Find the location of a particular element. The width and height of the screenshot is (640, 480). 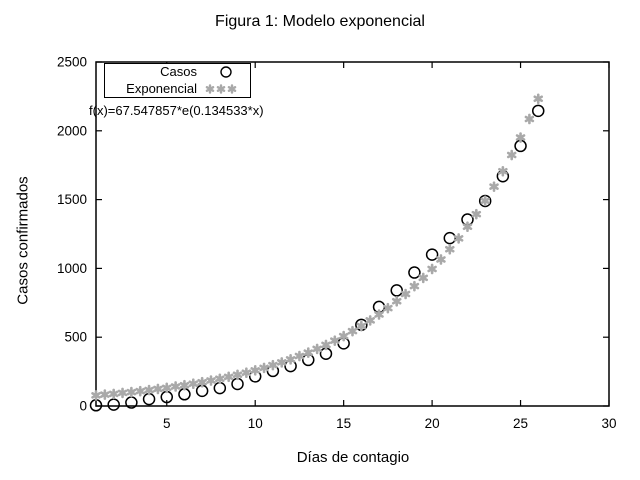

y-tick-label: 2500 is located at coordinates (72, 62).